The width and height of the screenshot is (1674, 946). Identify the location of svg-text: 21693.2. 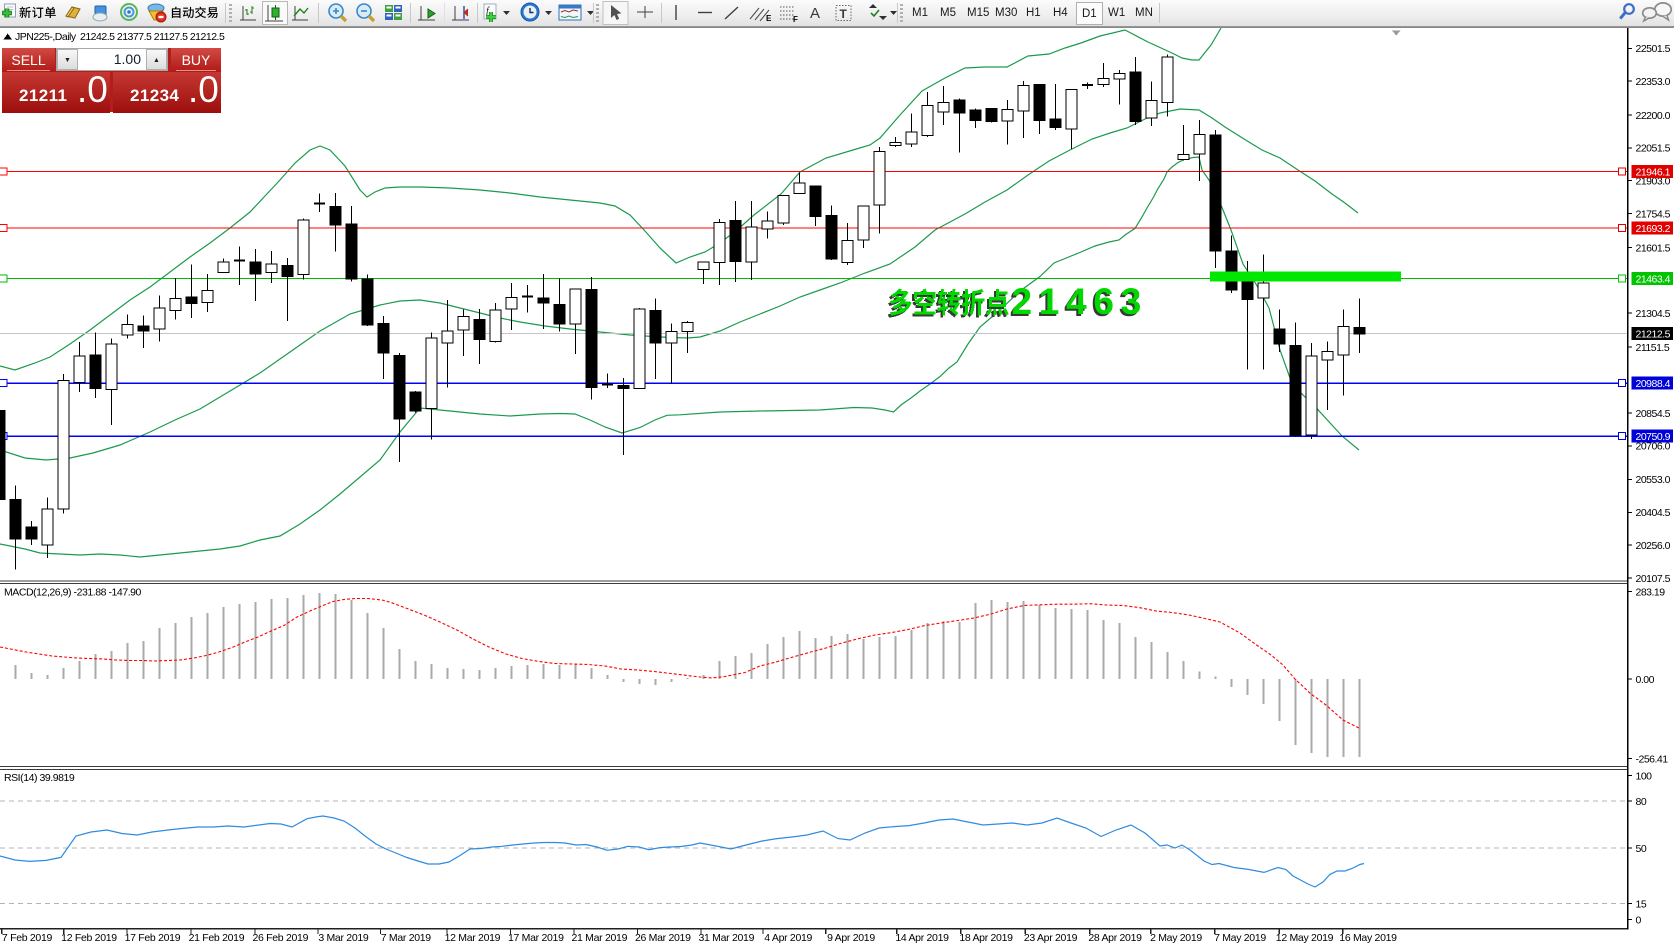
(1653, 229).